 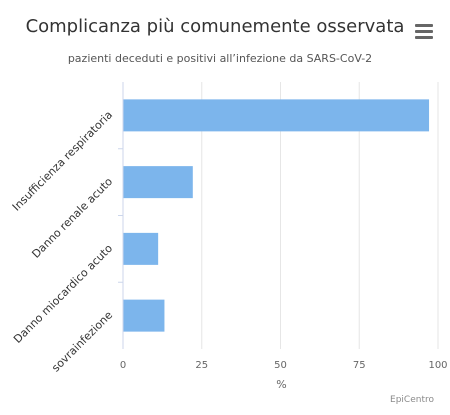 I want to click on x-tick-label: 0, so click(x=123, y=365).